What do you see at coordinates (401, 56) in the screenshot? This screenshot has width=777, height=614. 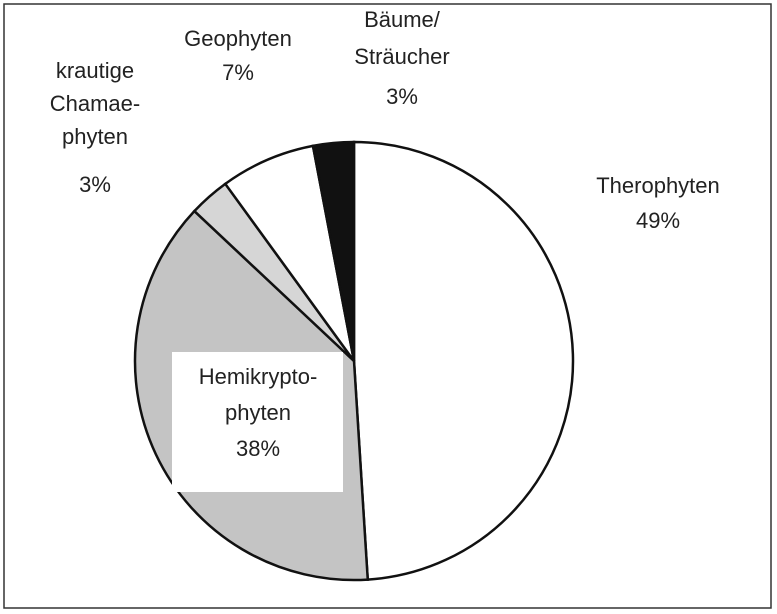 I see `slice-label: Sträucher` at bounding box center [401, 56].